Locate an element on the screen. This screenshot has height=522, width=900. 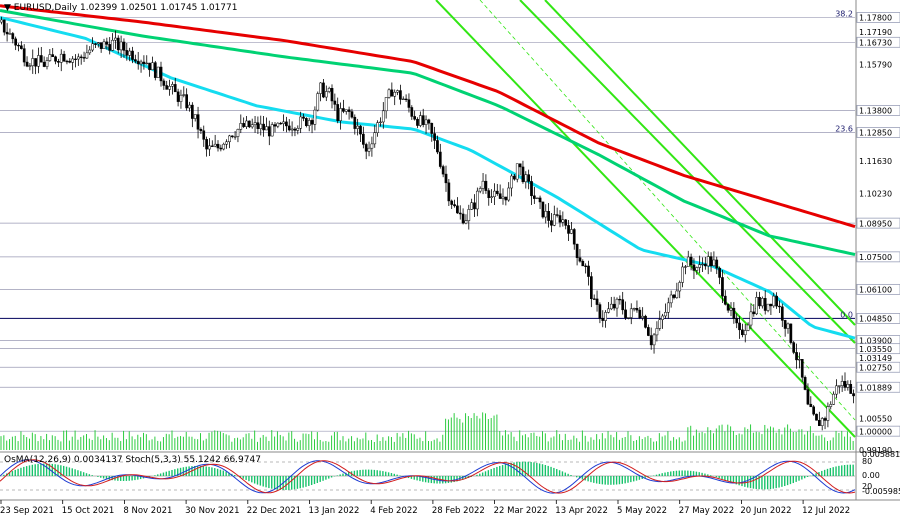
time-label-4: 22 Dec 2021 is located at coordinates (274, 511).